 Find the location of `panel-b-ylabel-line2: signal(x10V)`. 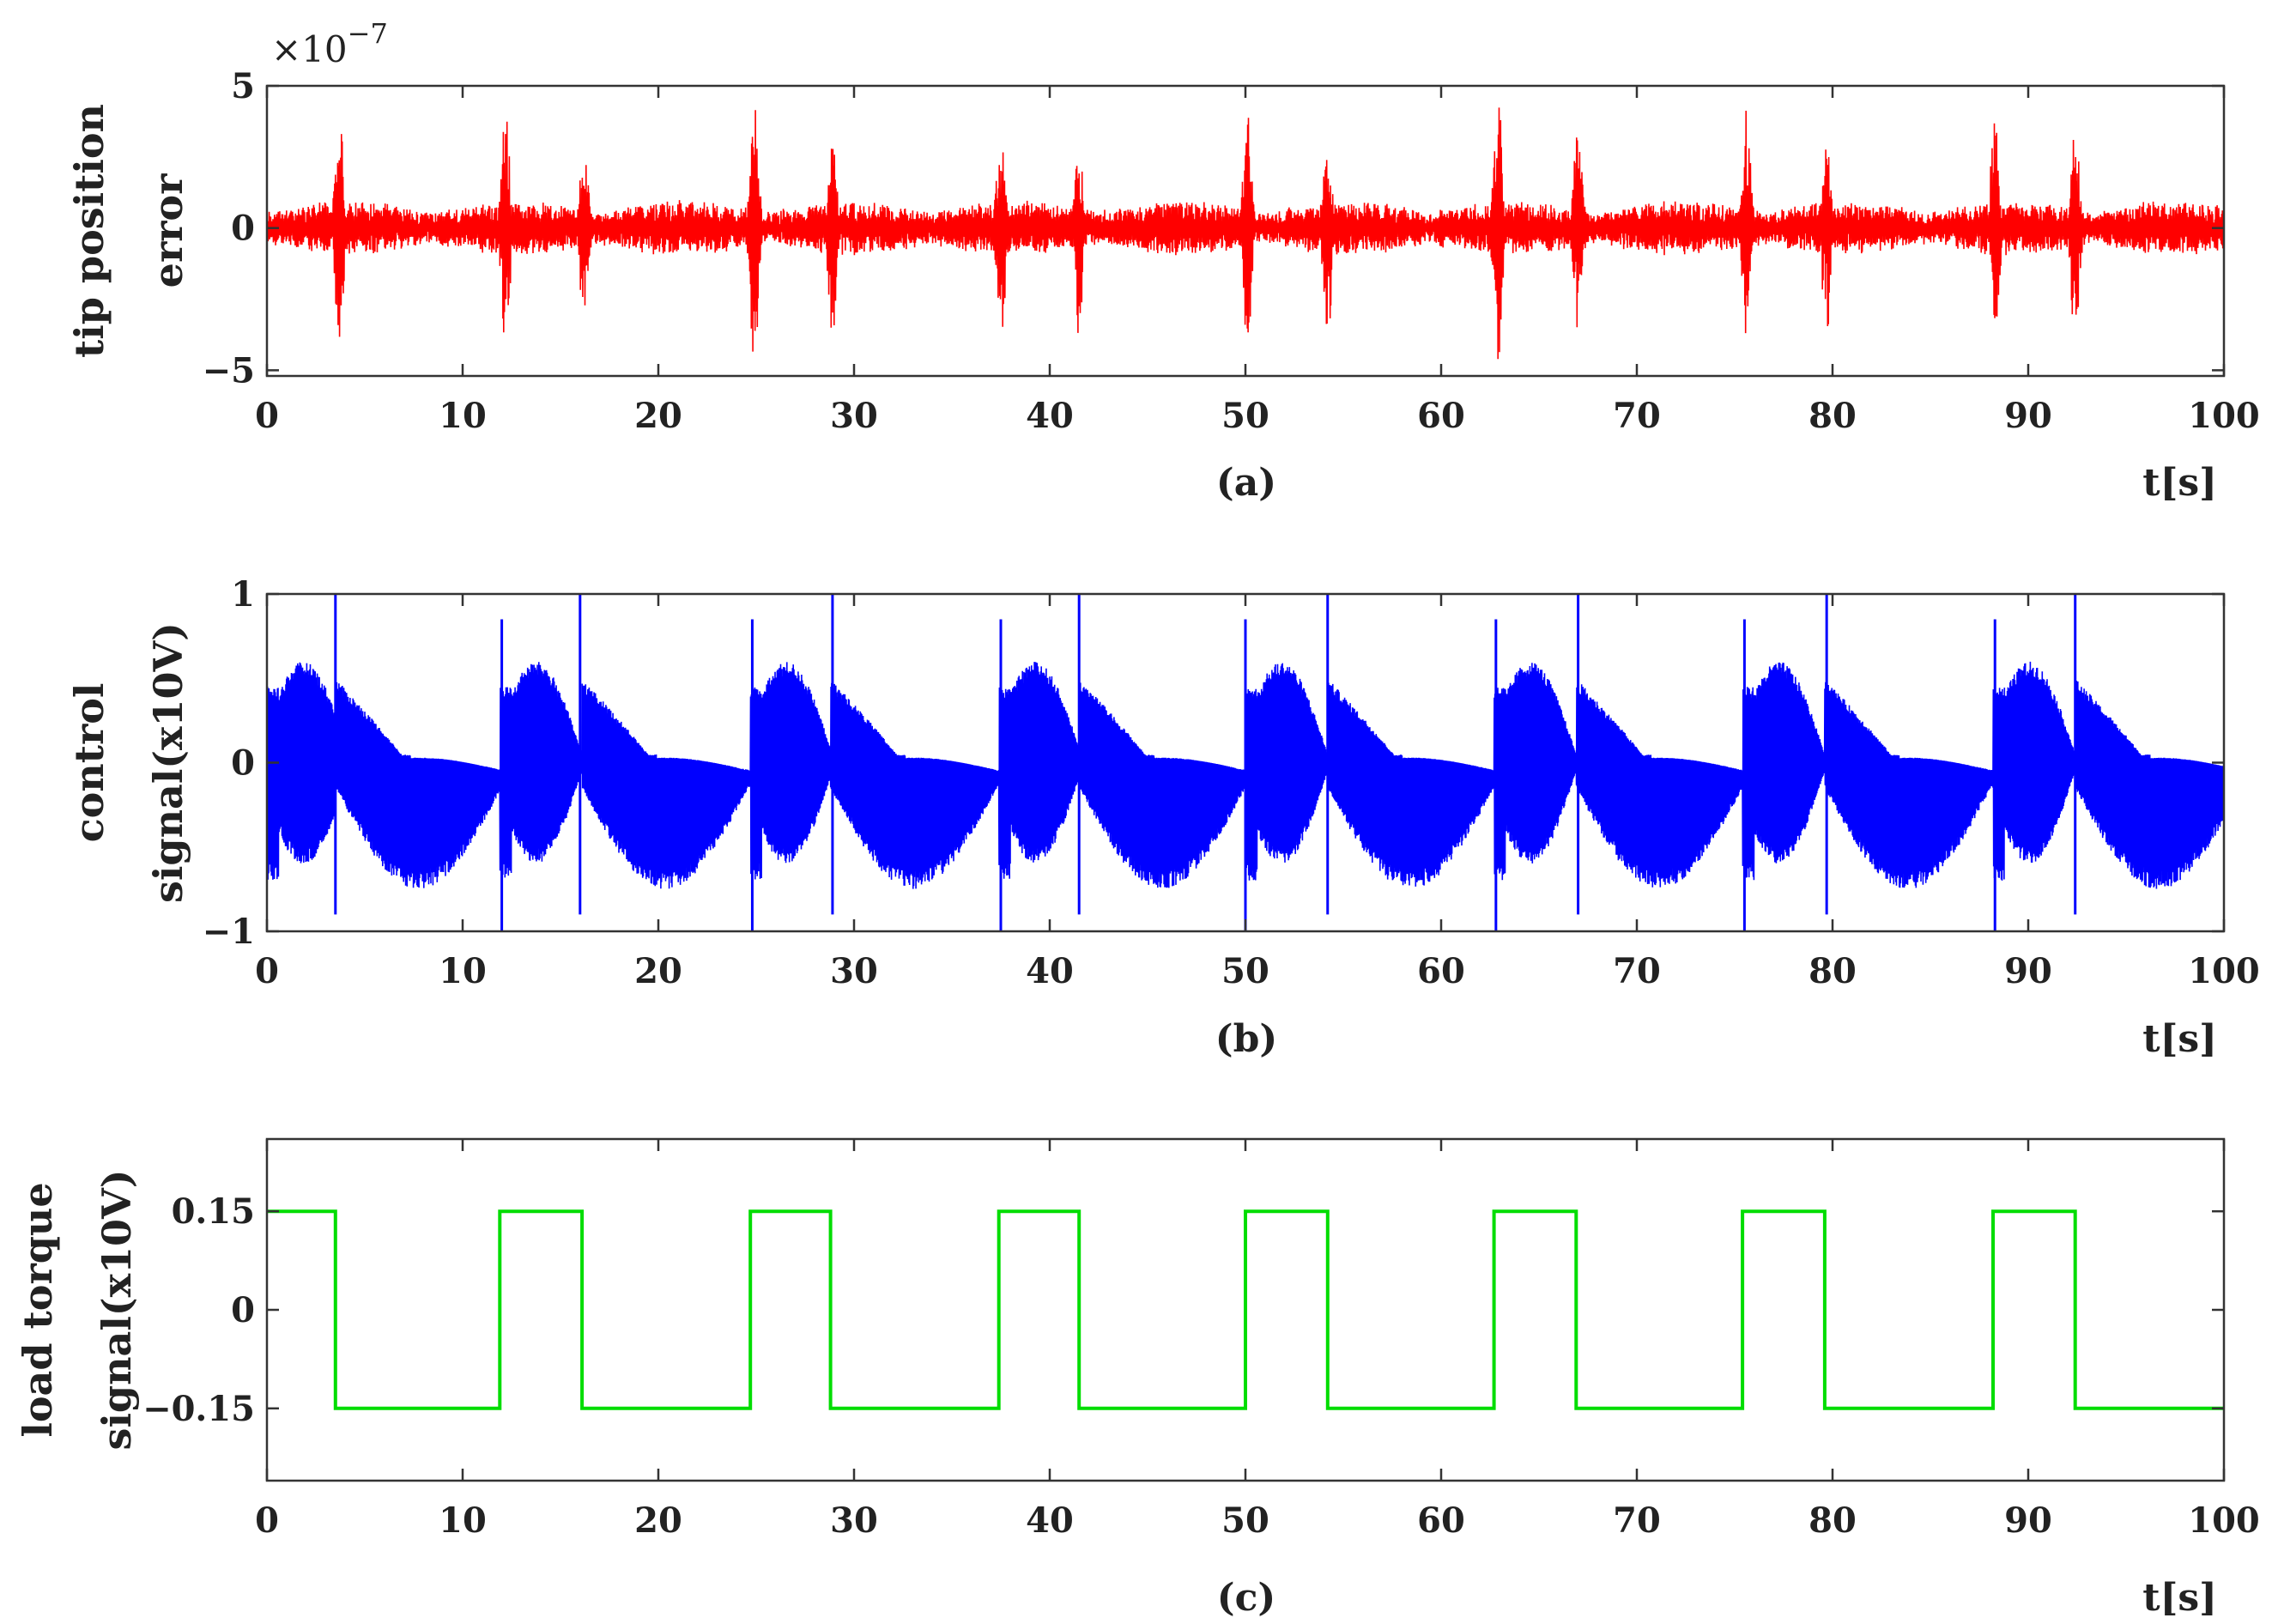

panel-b-ylabel-line2: signal(x10V) is located at coordinates (168, 762).